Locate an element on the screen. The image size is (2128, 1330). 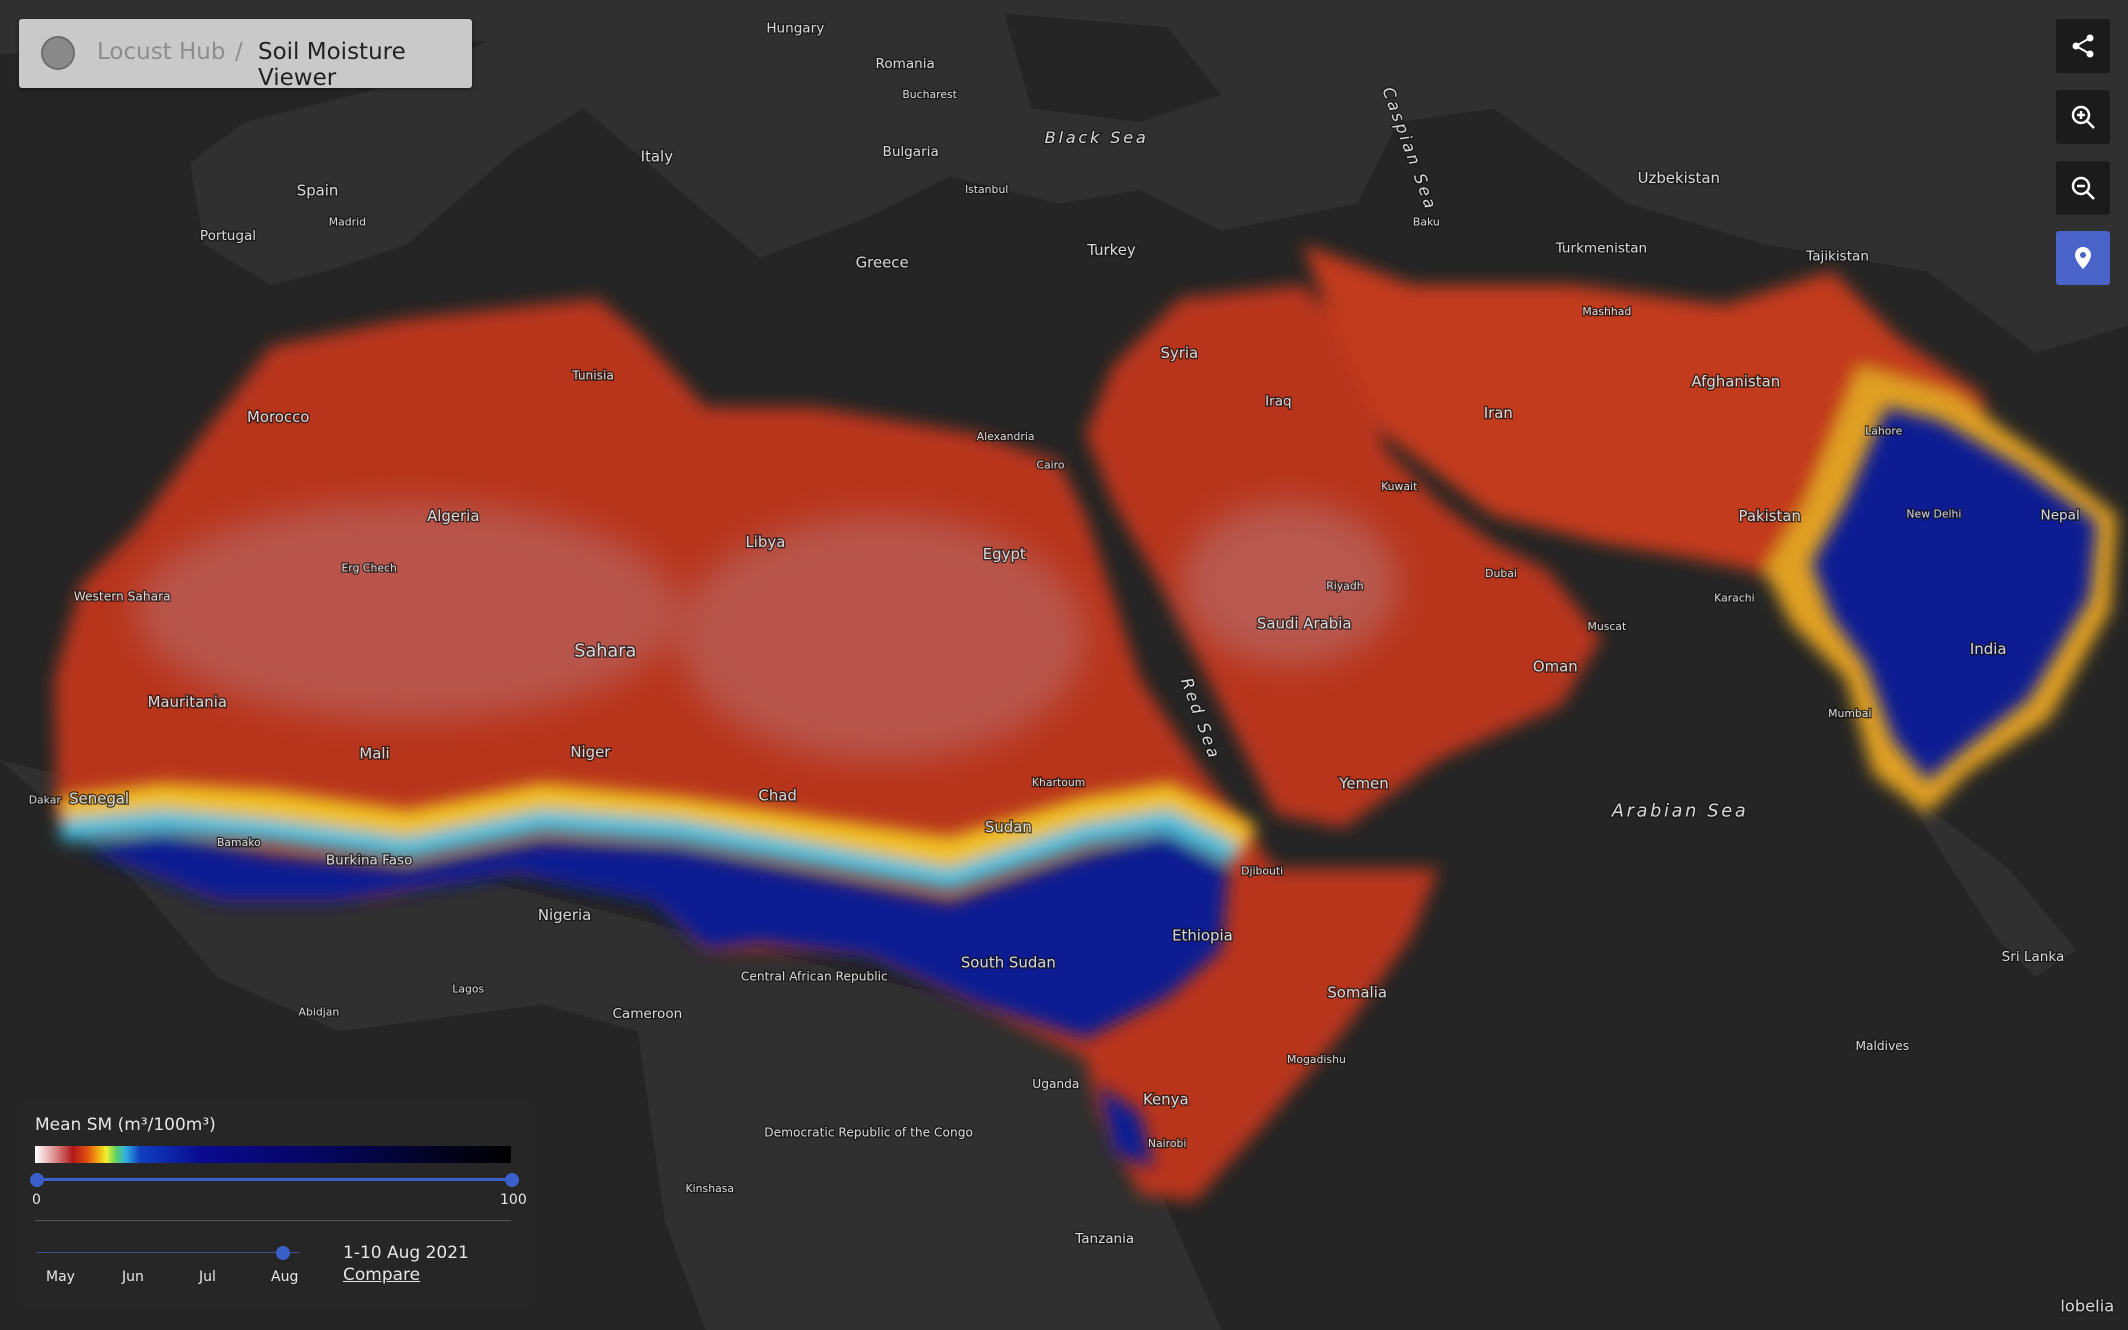
place-label: Pakistan is located at coordinates (1770, 516).